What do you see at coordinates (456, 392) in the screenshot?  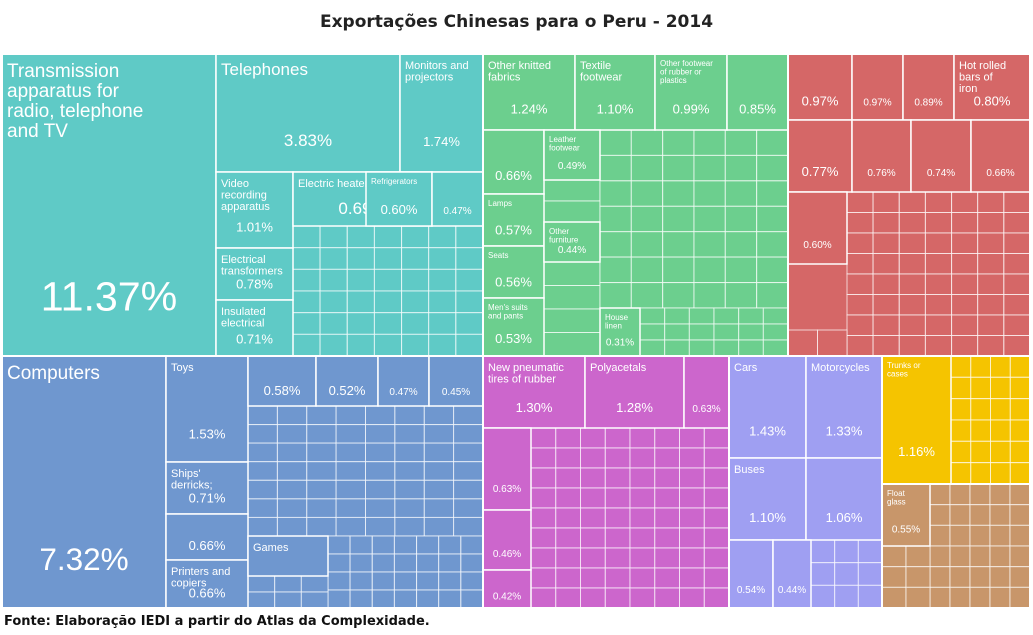 I see `cell-share-electronics-8: 0.45%` at bounding box center [456, 392].